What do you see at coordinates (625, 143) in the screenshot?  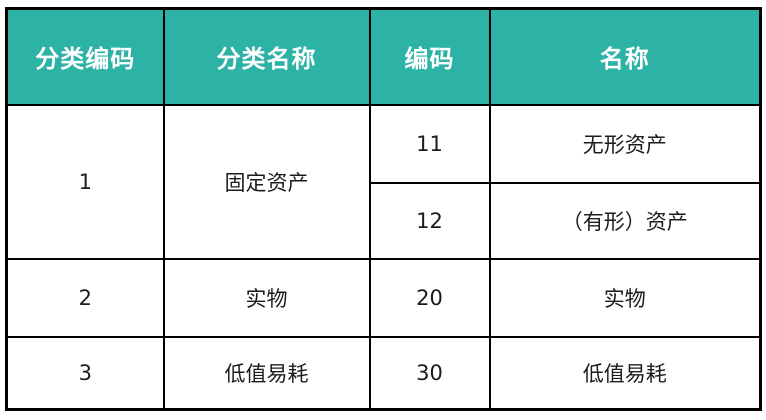 I see `cell-name-11: 无形资产` at bounding box center [625, 143].